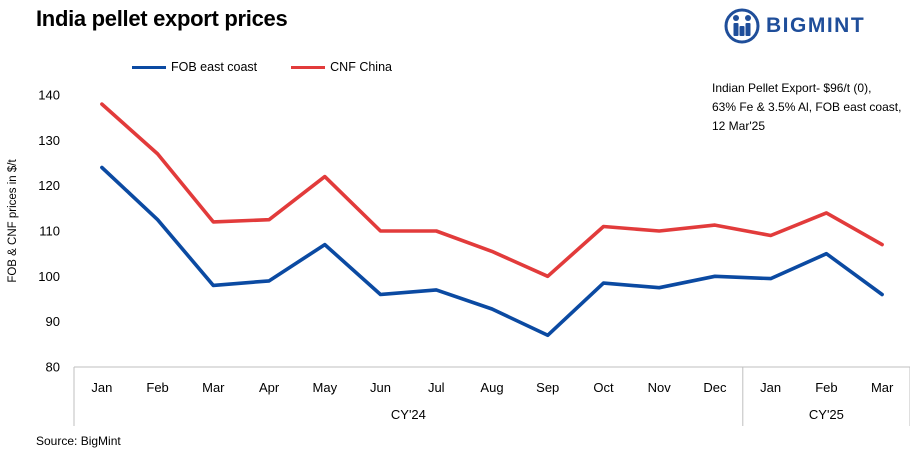  What do you see at coordinates (792, 88) in the screenshot?
I see `annotation-line: Indian Pellet Export- $96/t (0),` at bounding box center [792, 88].